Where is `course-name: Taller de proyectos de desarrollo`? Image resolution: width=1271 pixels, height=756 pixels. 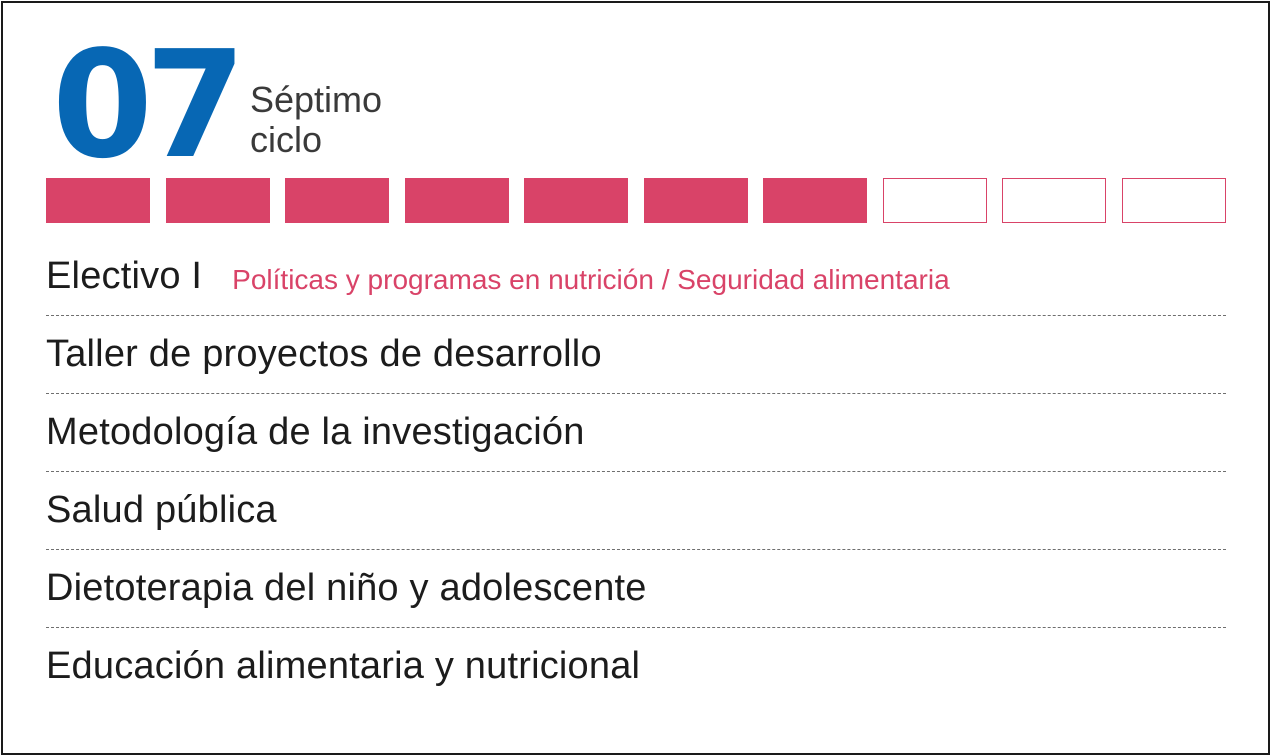 course-name: Taller de proyectos de desarrollo is located at coordinates (324, 354).